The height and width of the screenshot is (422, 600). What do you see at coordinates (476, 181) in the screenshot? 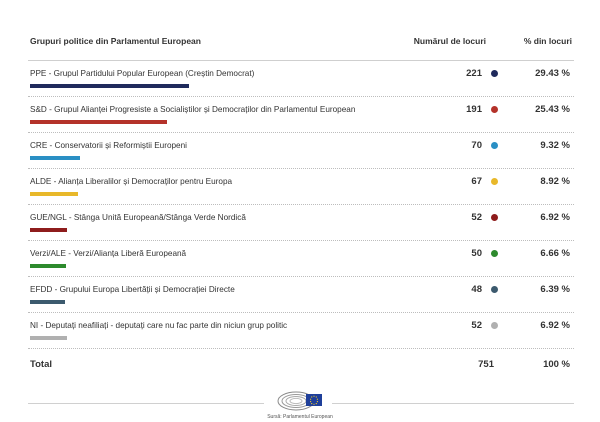
I see `group-seats: 67` at bounding box center [476, 181].